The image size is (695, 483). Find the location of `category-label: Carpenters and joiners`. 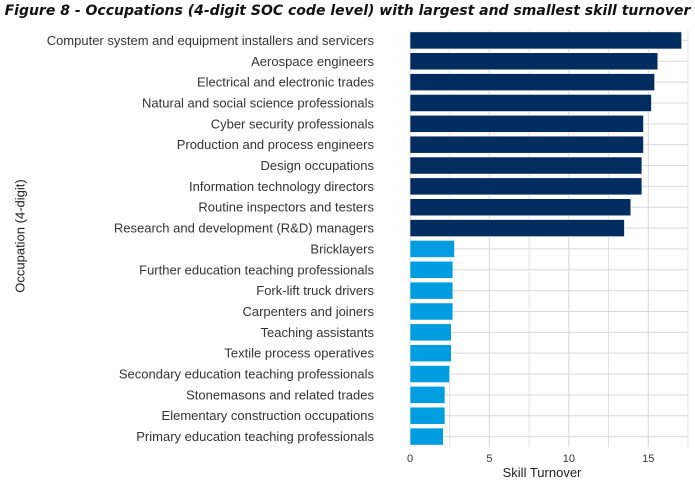

category-label: Carpenters and joiners is located at coordinates (308, 311).